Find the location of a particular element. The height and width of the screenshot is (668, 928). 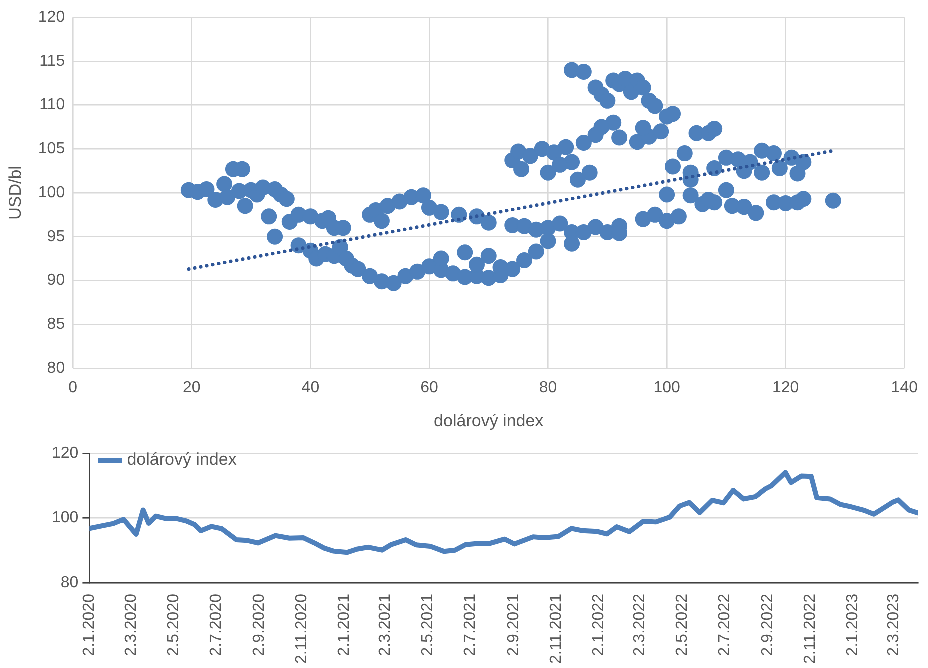

x-tick-label: 140 is located at coordinates (904, 387).